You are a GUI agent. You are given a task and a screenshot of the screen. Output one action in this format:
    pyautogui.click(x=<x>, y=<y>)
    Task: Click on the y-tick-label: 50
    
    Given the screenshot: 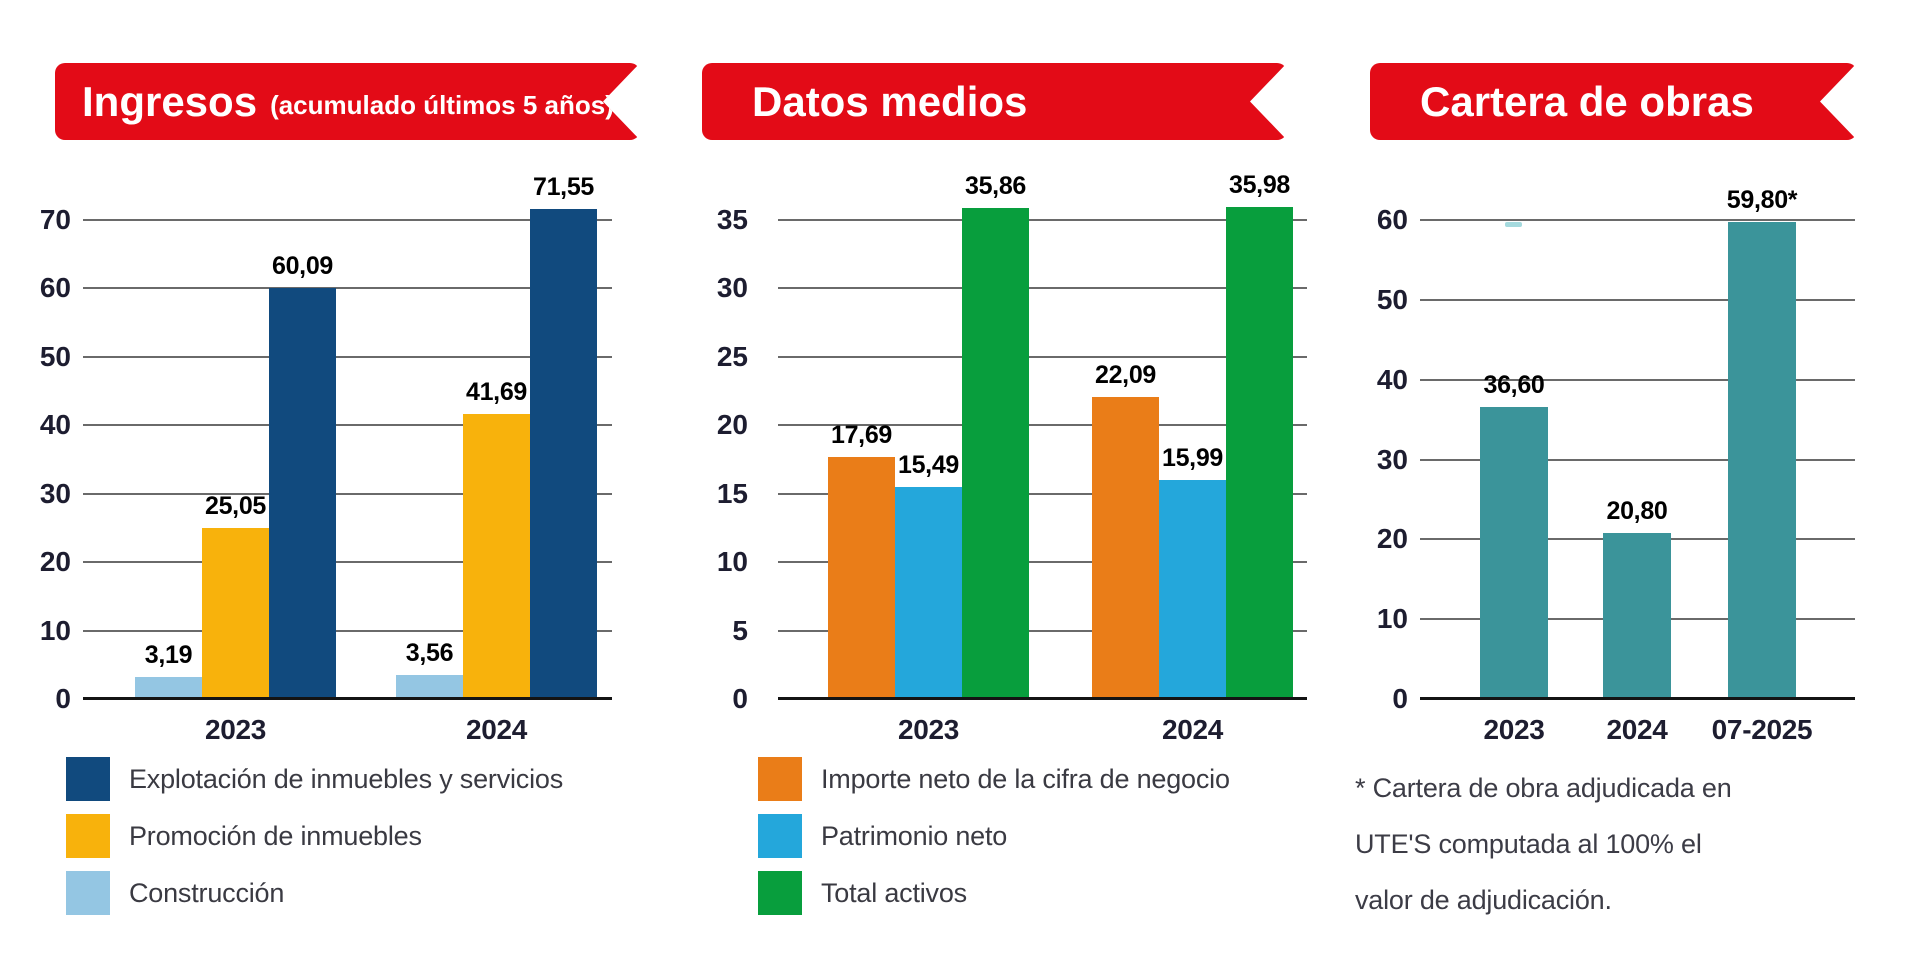 What is the action you would take?
    pyautogui.click(x=55, y=356)
    